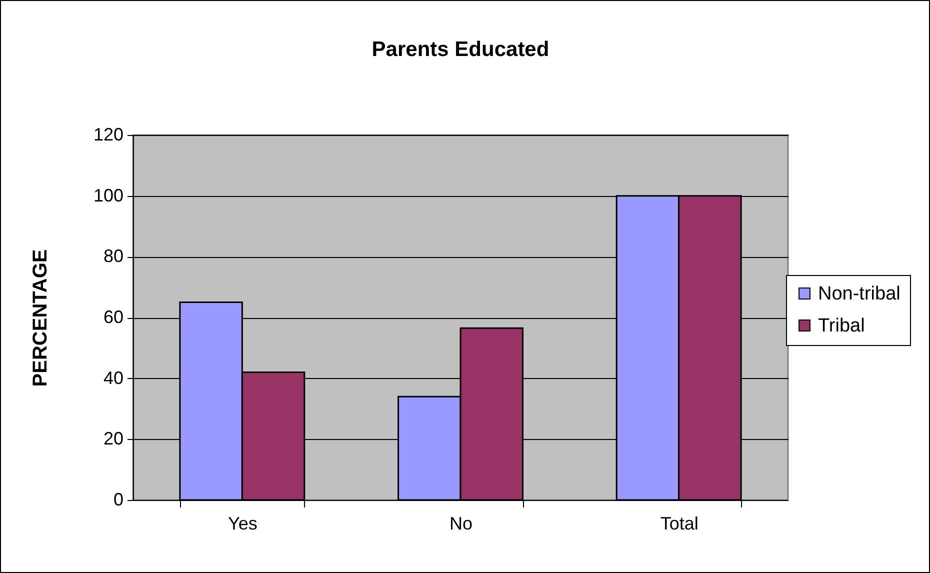 This screenshot has height=573, width=930. I want to click on y-tick-label: 0, so click(118, 500).